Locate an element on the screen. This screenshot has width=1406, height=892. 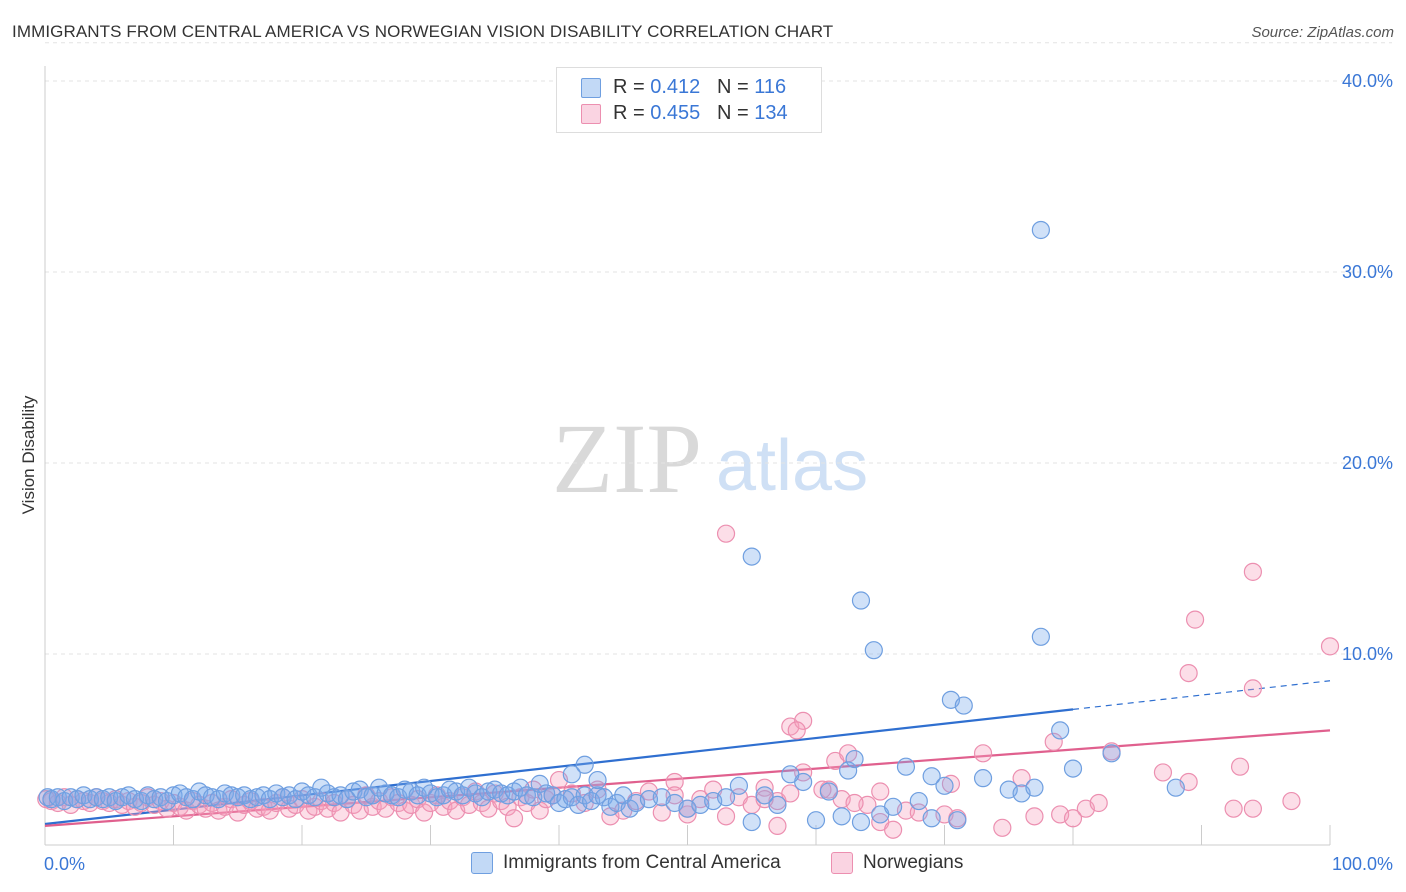
x-tick-label: 100.0% is located at coordinates (1362, 864).